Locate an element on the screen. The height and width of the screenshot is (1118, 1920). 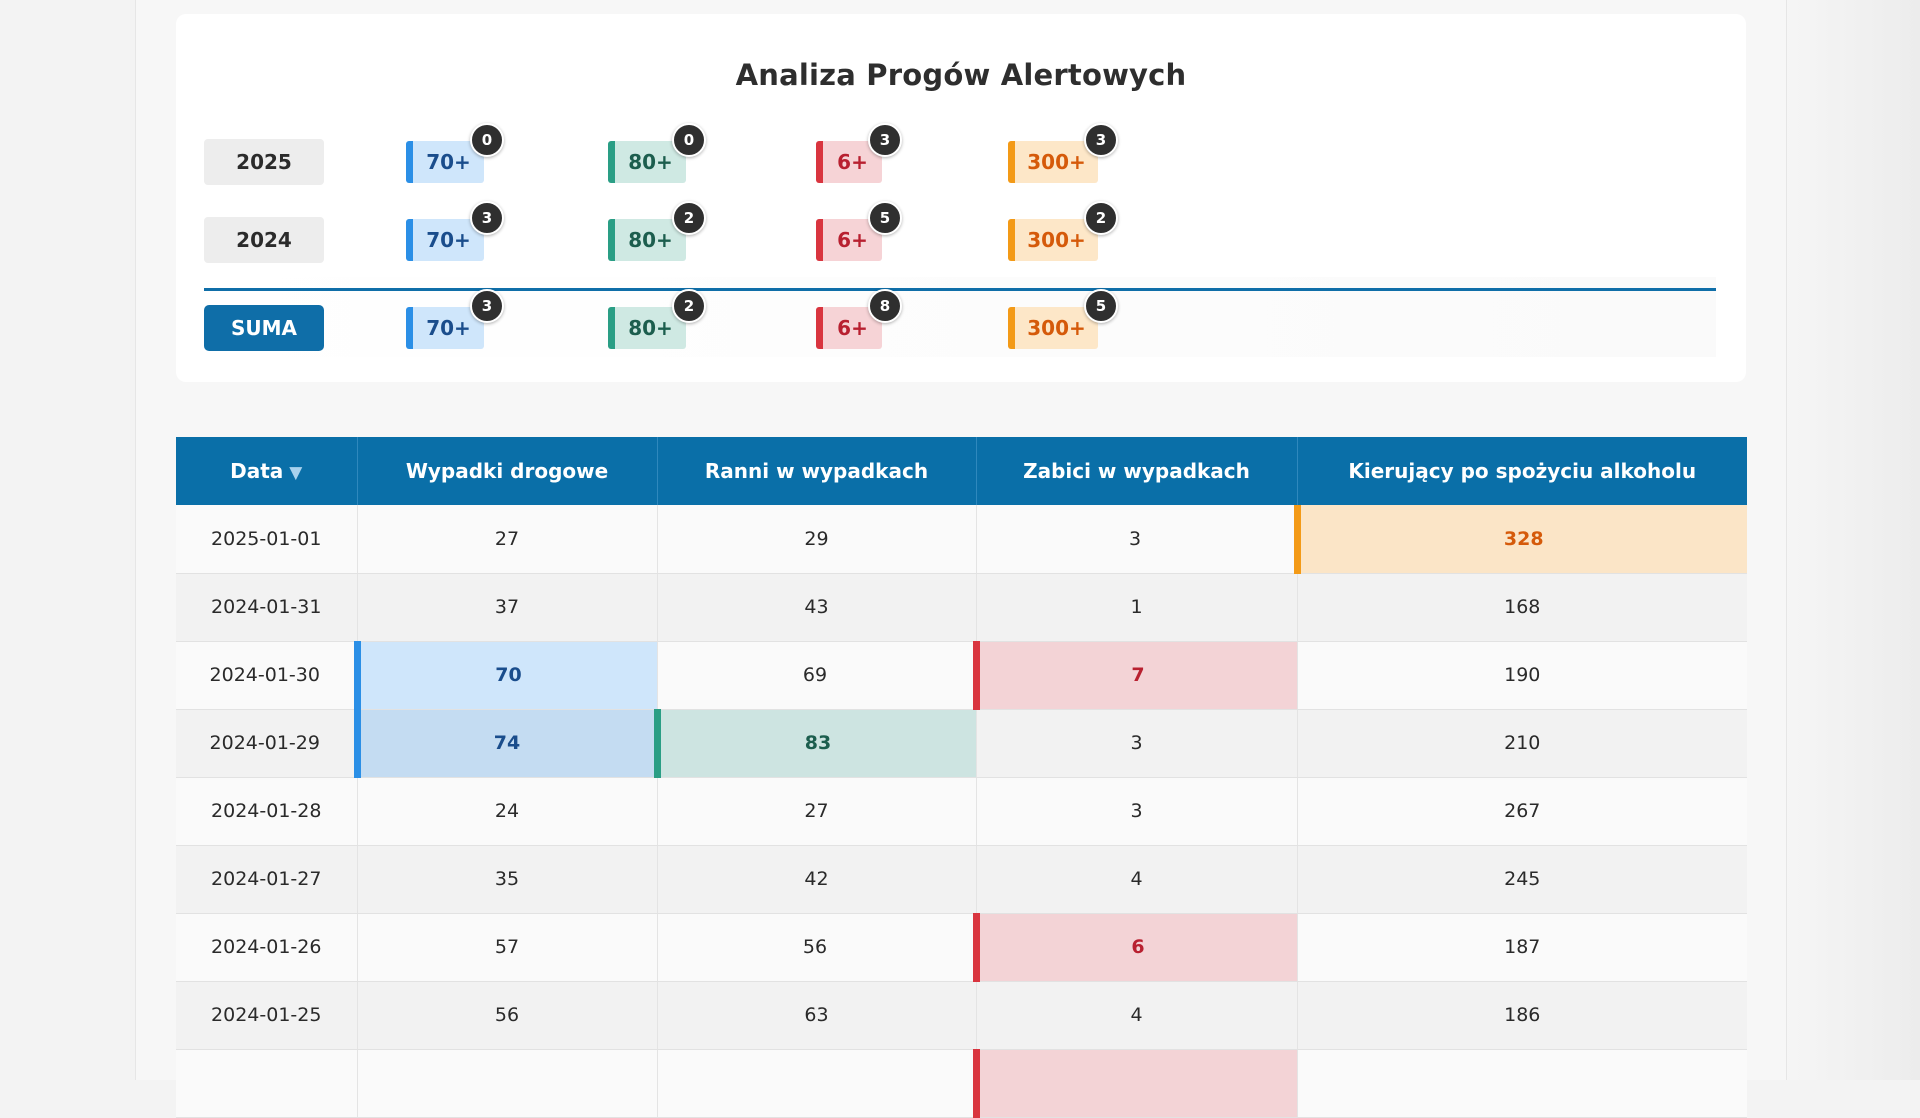
table-row: 2024-01-25 56 63 4 186 is located at coordinates (961, 1015).